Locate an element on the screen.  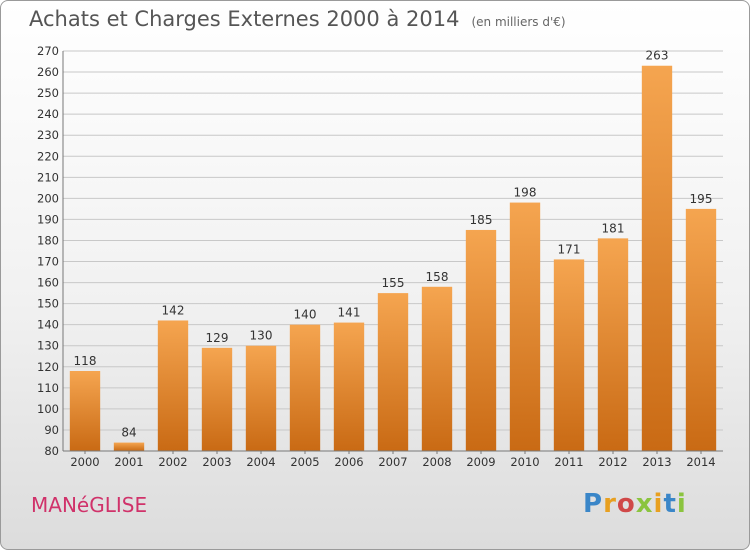
data-label-2013: 263 is located at coordinates (657, 56).